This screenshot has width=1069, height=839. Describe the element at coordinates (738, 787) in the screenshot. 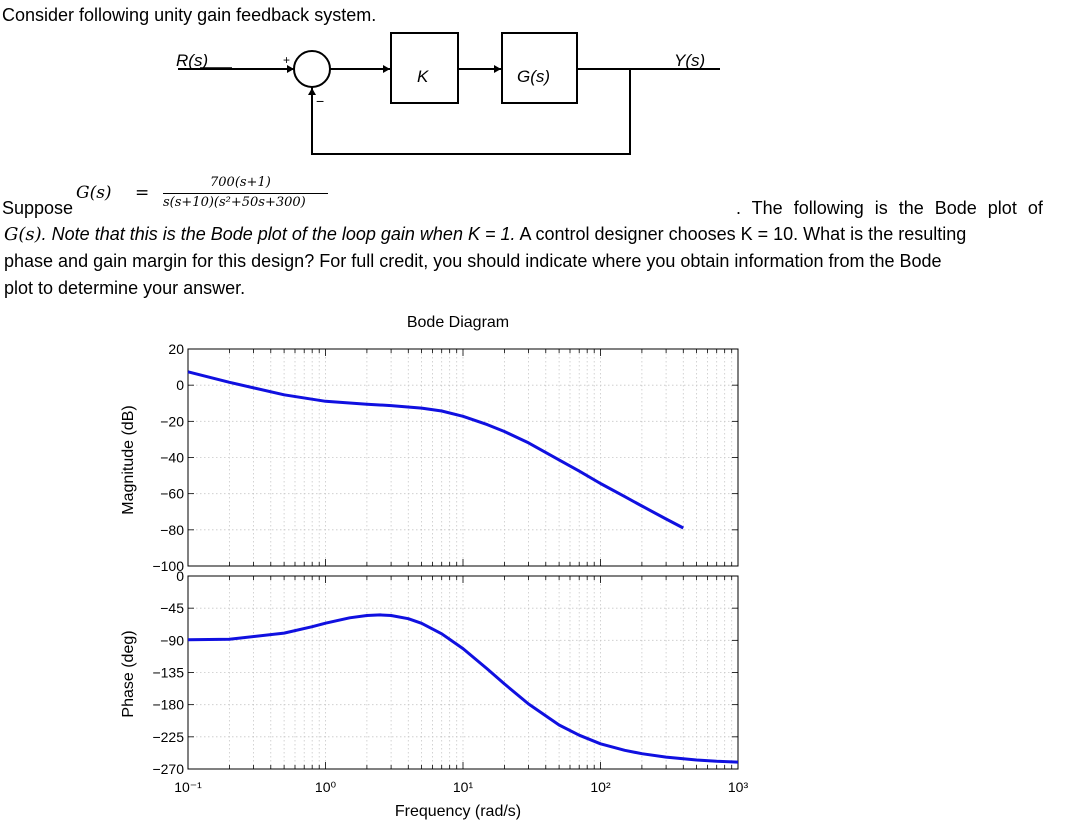

I see `x-tick-label: 10³` at that location.